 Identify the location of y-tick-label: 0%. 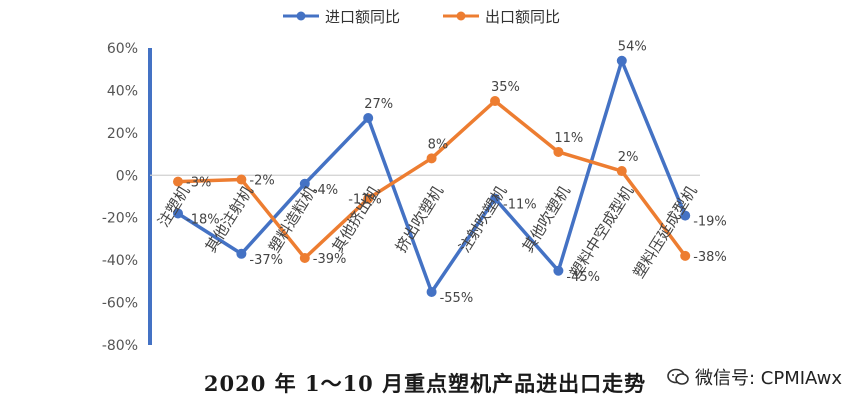
(127, 176).